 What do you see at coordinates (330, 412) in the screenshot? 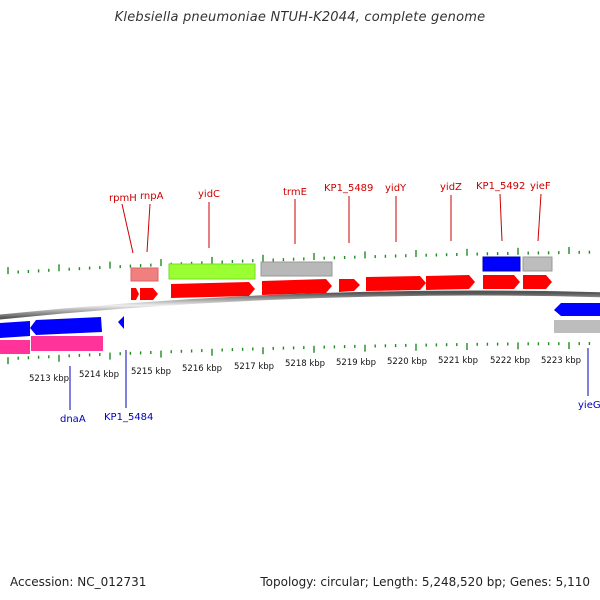
I see `reverse-gene-labels: dnaA KP1_5484 yieG` at bounding box center [330, 412].